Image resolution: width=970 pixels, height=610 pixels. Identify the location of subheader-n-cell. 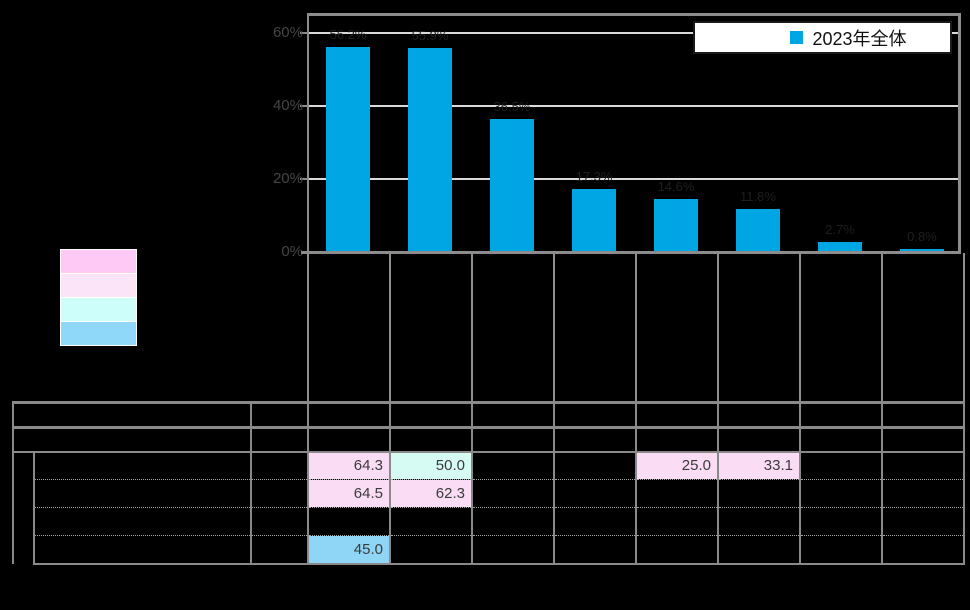
(279, 440).